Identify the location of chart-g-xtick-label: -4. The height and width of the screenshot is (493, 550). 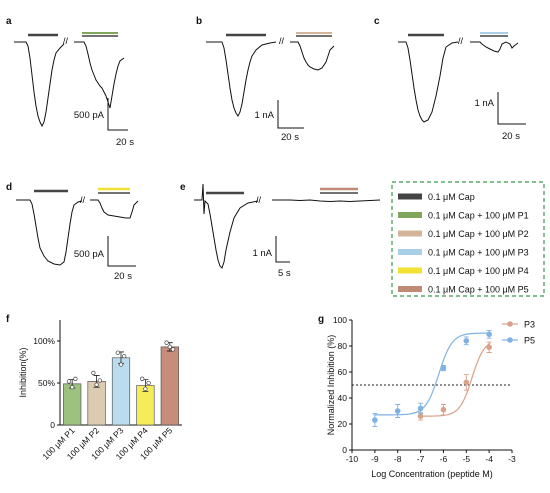
(489, 459).